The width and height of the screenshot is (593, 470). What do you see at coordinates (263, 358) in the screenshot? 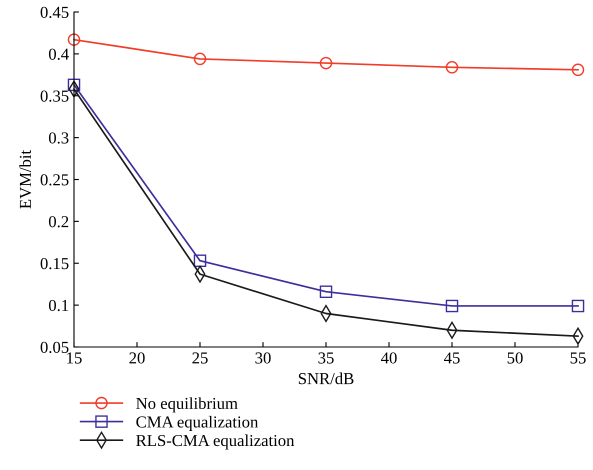
I see `x-tick-label: 30` at bounding box center [263, 358].